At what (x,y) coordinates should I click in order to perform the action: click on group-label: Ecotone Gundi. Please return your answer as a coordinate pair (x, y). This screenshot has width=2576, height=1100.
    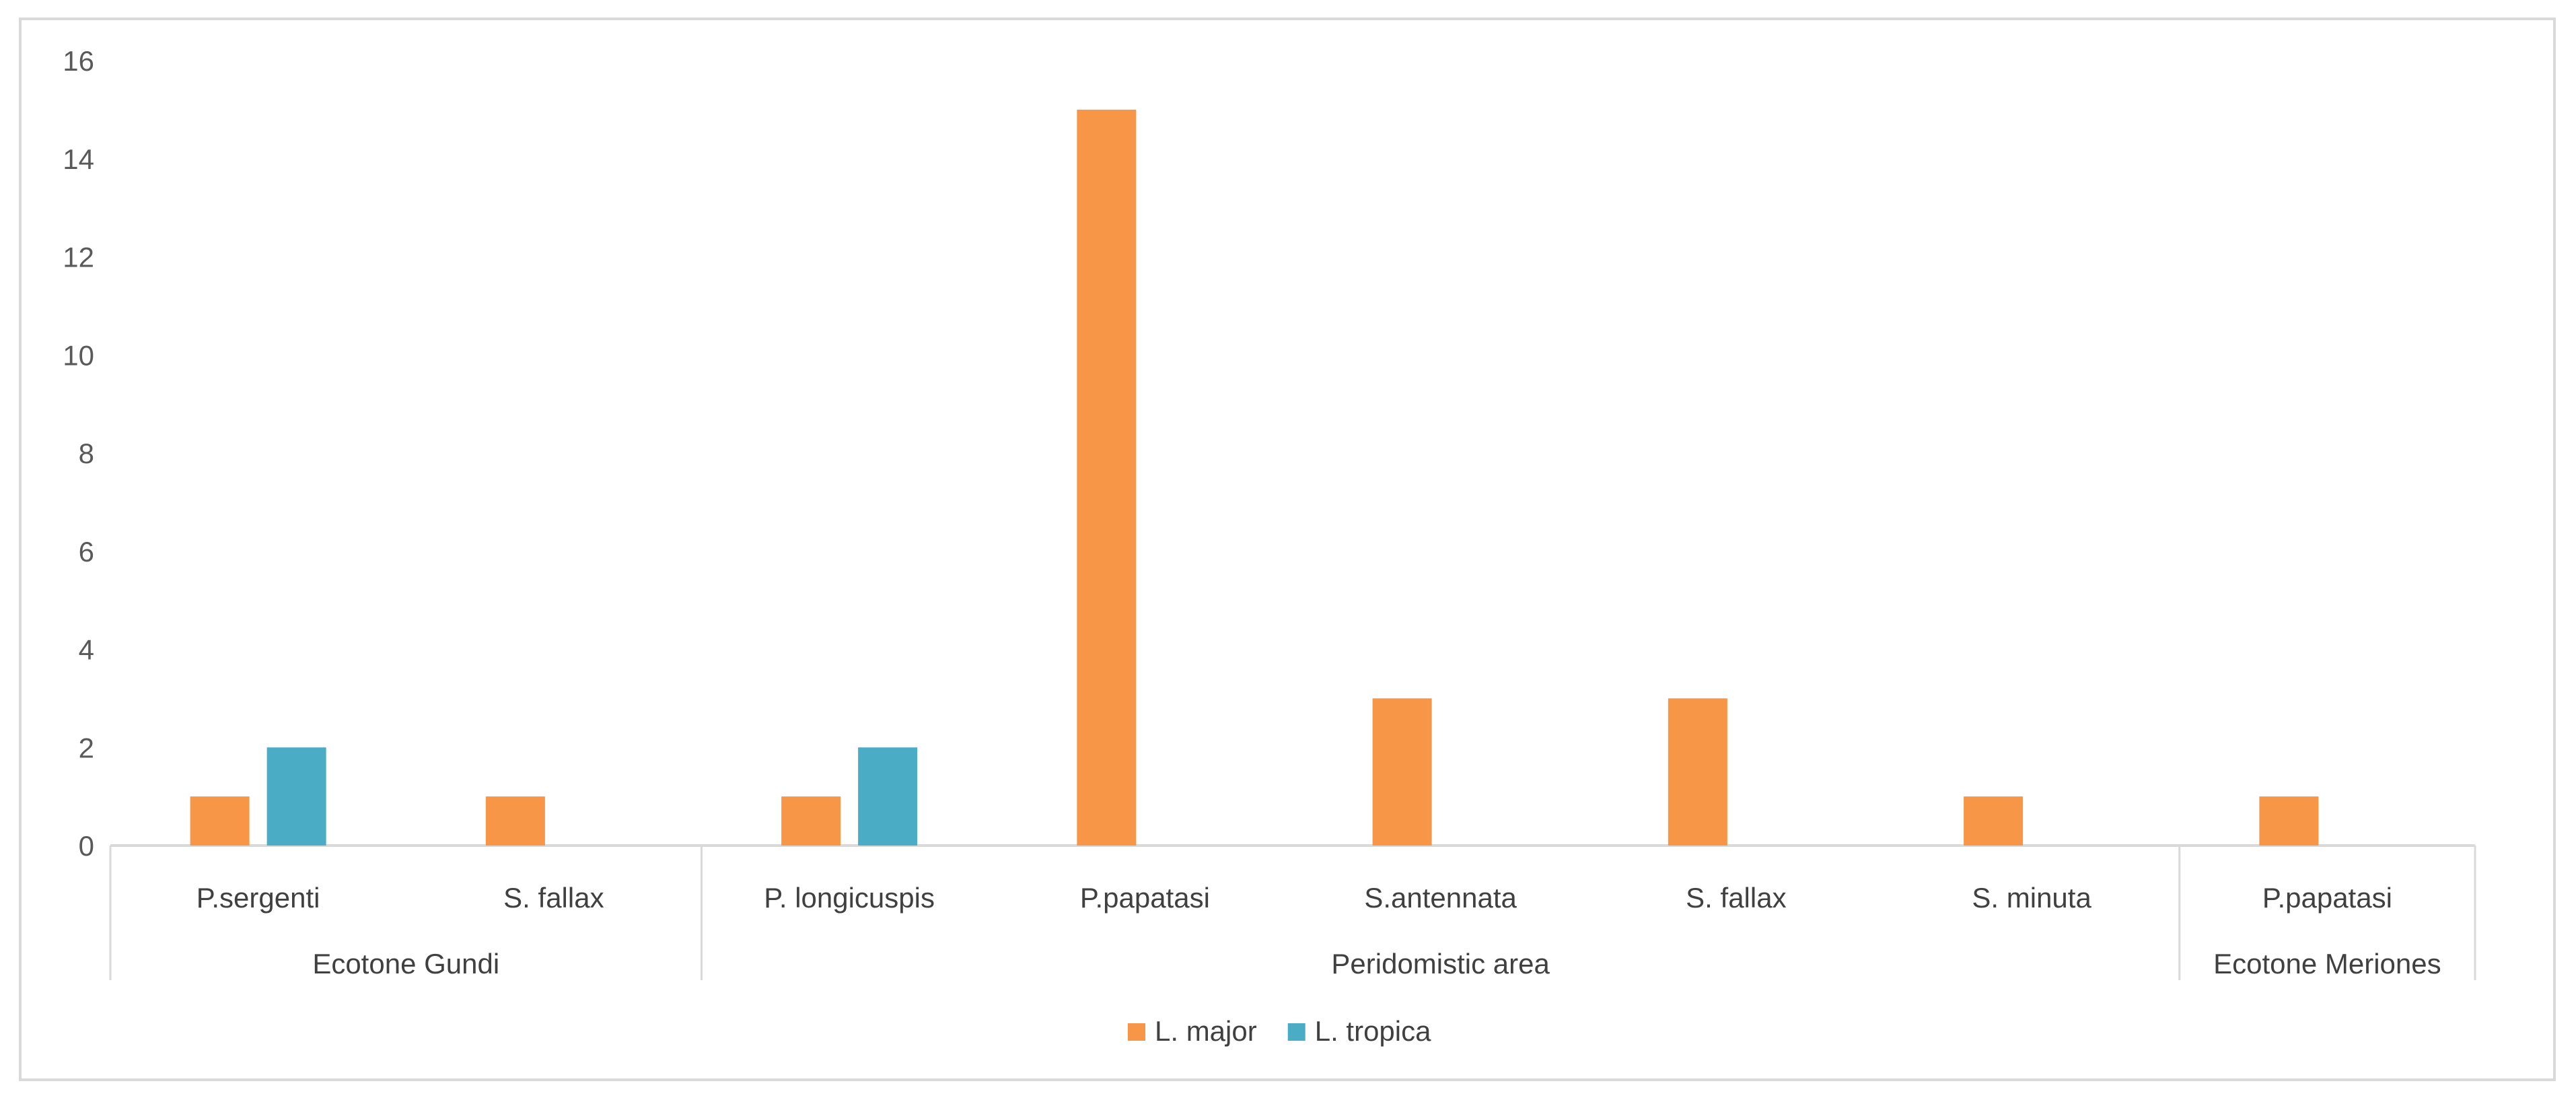
    Looking at the image, I should click on (405, 963).